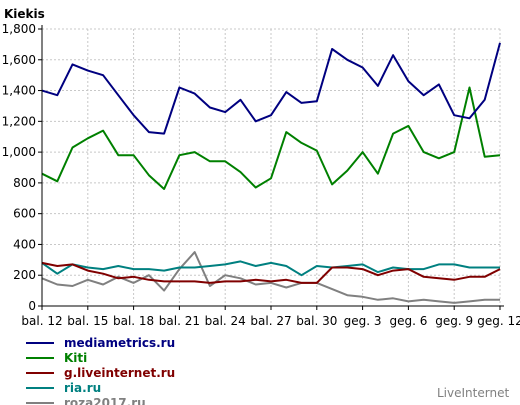 The height and width of the screenshot is (405, 520). Describe the element at coordinates (41, 321) in the screenshot. I see `x-tick-label: bal. 12` at that location.